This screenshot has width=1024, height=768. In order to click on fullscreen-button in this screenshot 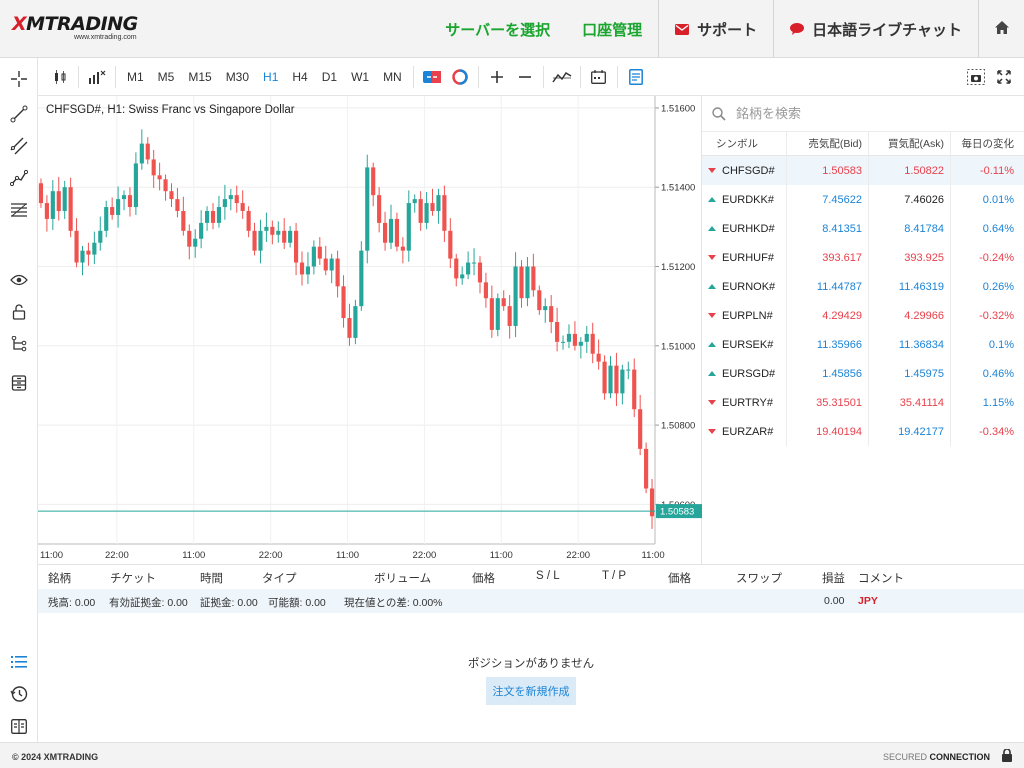, I will do `click(1004, 77)`.